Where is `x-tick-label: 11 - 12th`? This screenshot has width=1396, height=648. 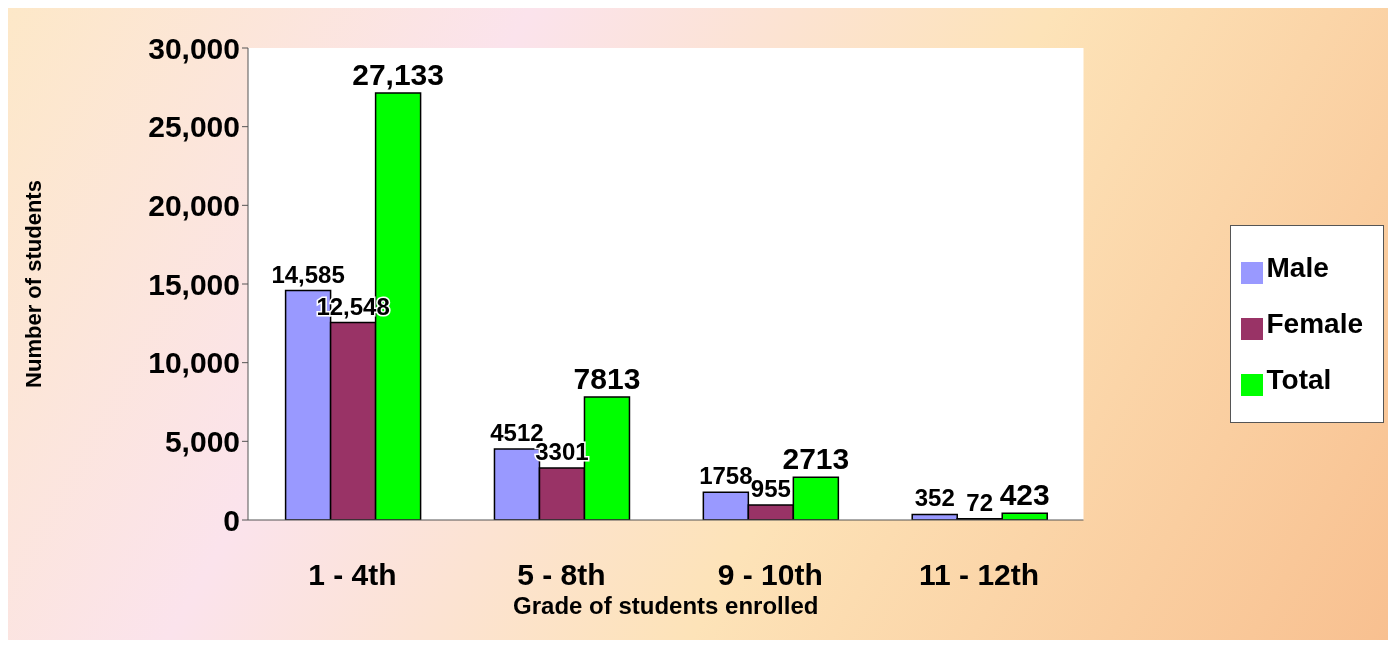
x-tick-label: 11 - 12th is located at coordinates (979, 575).